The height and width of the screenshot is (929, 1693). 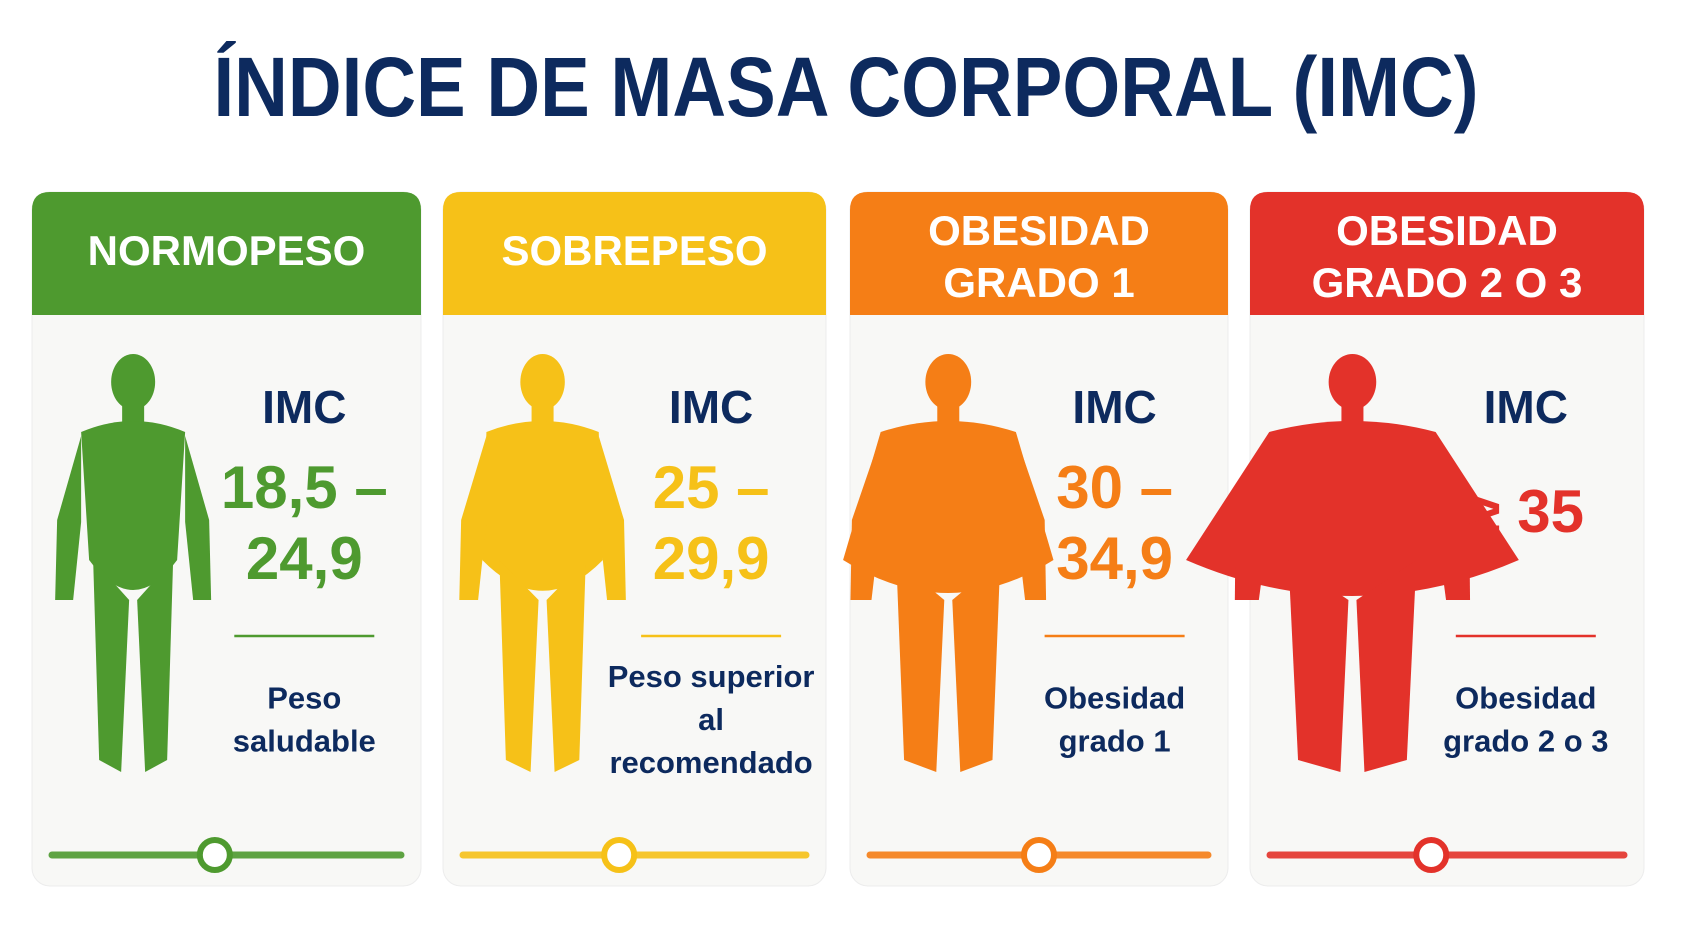 What do you see at coordinates (634, 250) in the screenshot?
I see `card-title: SOBREPESO` at bounding box center [634, 250].